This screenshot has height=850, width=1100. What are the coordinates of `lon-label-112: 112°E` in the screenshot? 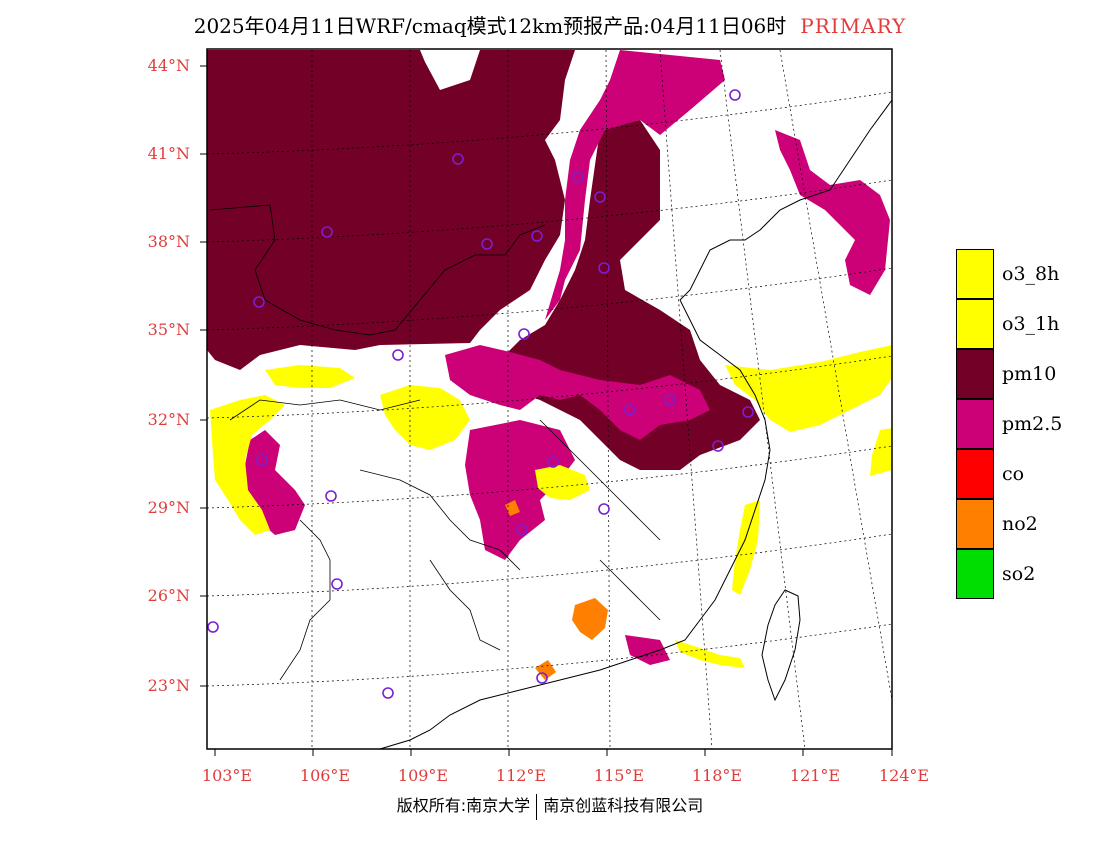 It's located at (521, 775).